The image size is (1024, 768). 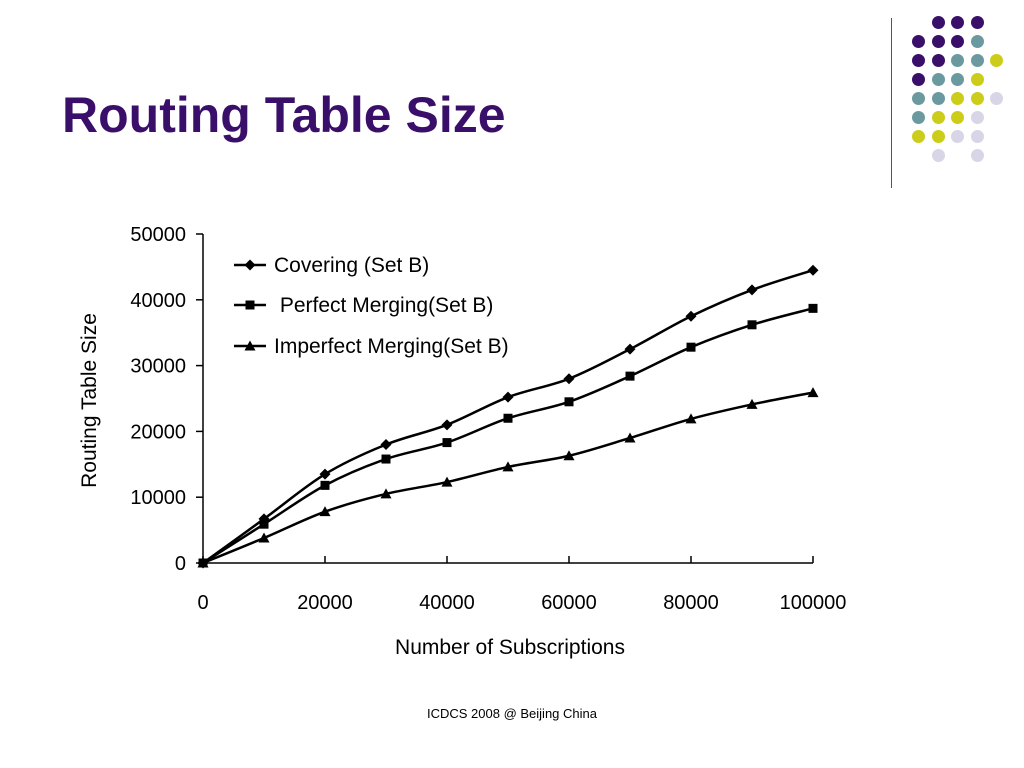 I want to click on y-tick-label: 50000, so click(x=158, y=235).